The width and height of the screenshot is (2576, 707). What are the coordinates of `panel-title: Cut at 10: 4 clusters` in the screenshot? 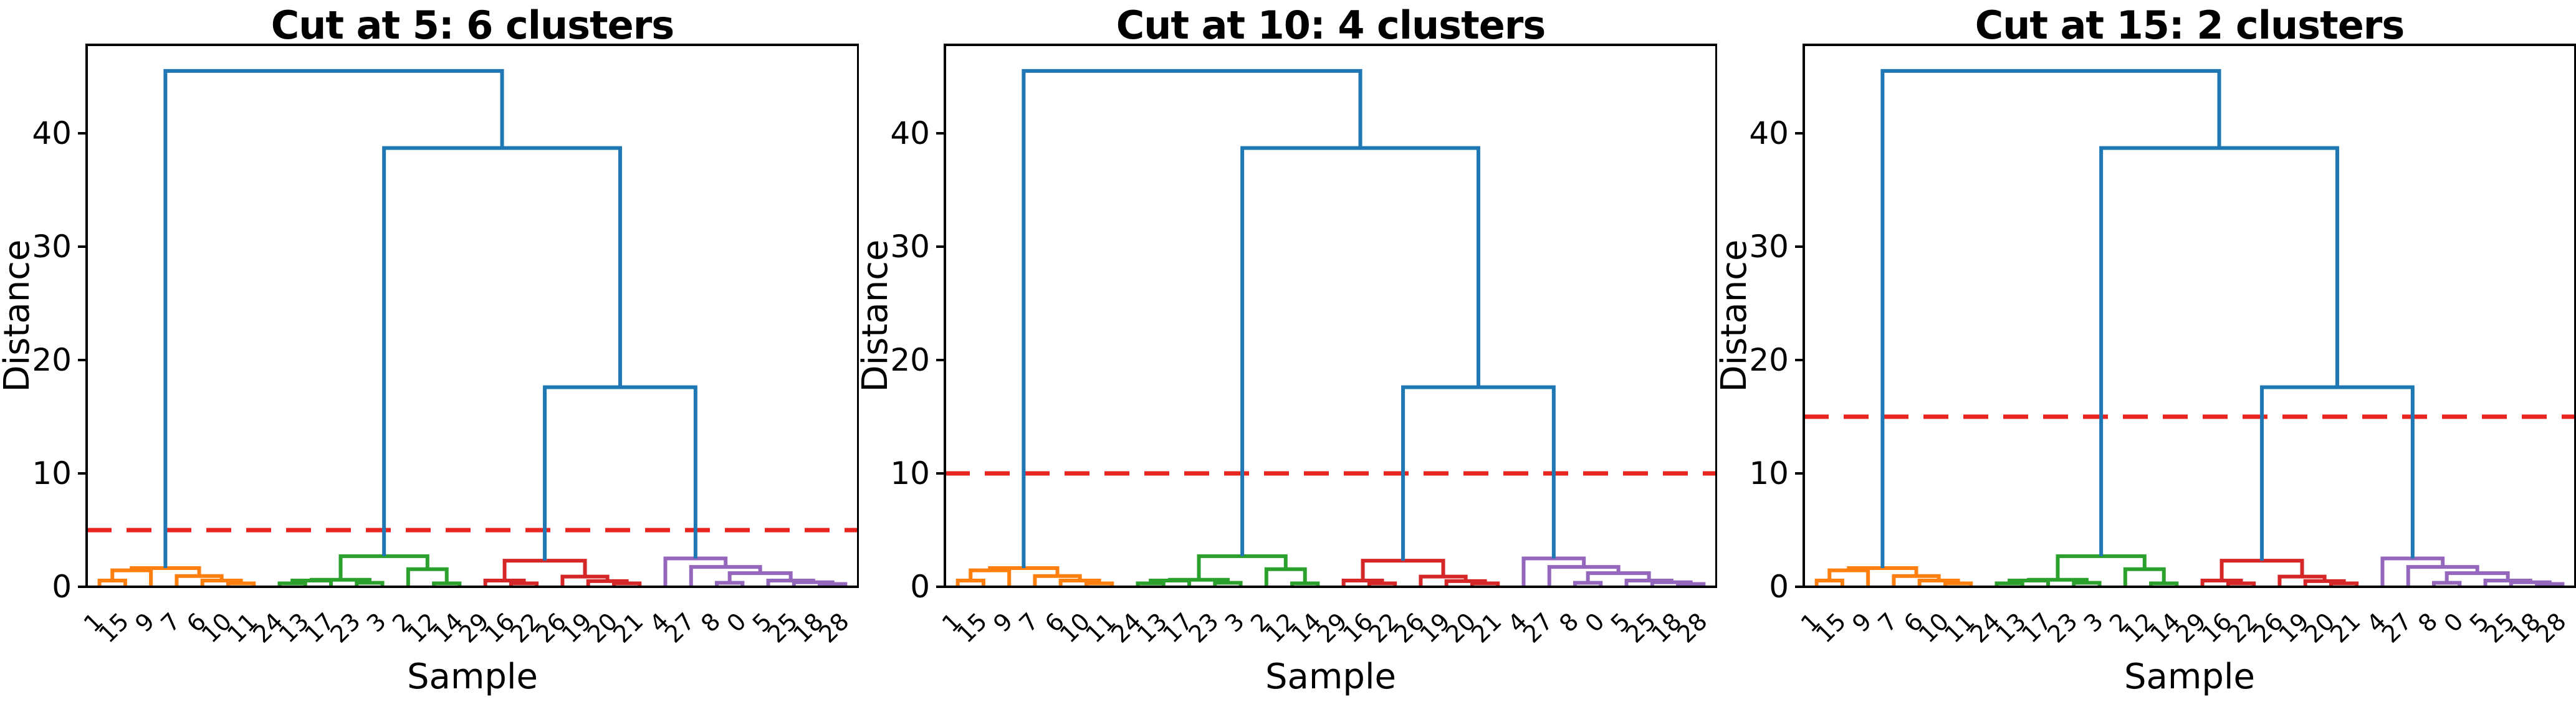 It's located at (1331, 25).